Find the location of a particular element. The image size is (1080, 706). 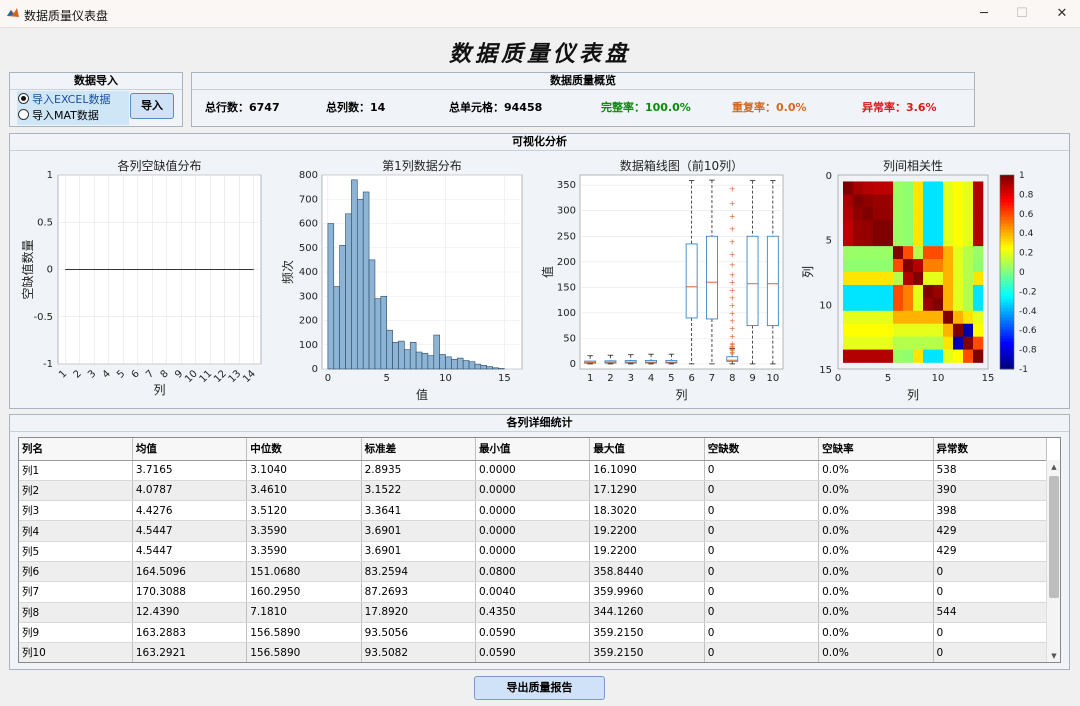

scroll-up-icon: ▲ is located at coordinates (1054, 467).